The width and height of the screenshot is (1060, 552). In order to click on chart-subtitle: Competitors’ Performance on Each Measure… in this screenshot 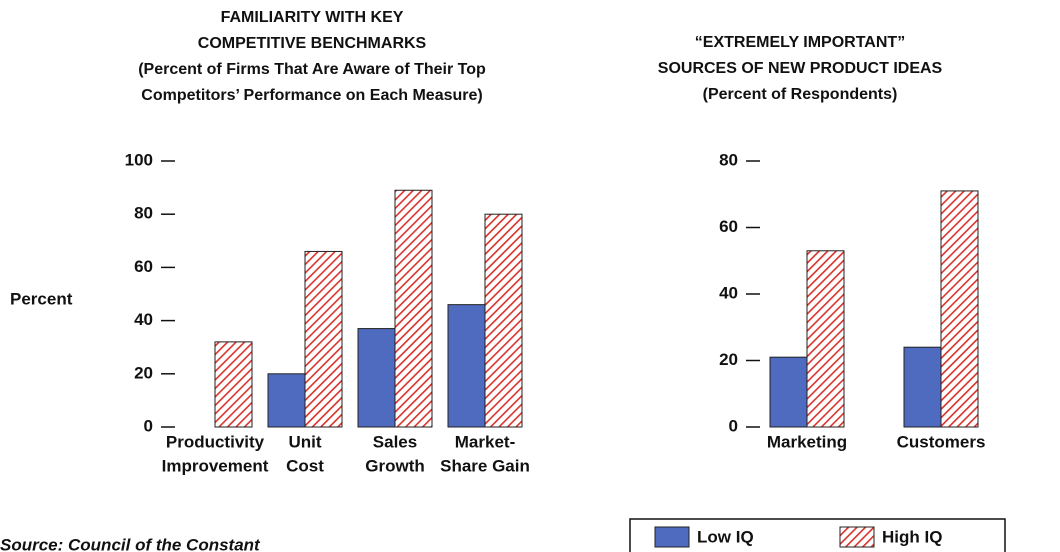, I will do `click(311, 95)`.